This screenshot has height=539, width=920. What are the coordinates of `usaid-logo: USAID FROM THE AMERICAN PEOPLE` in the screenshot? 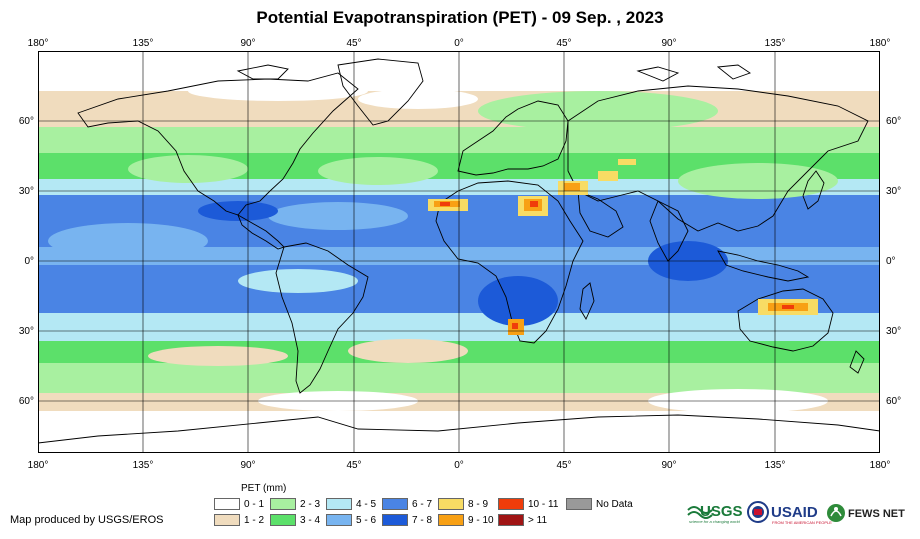 It's located at (789, 513).